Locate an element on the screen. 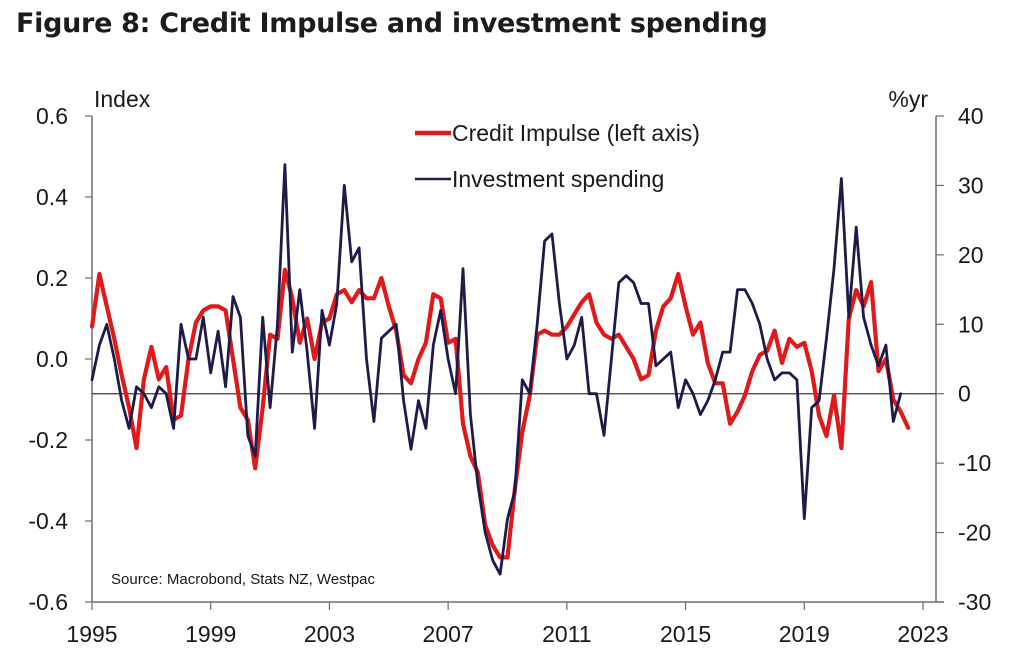 The height and width of the screenshot is (671, 1024). x-tick-label: 2015 is located at coordinates (685, 634).